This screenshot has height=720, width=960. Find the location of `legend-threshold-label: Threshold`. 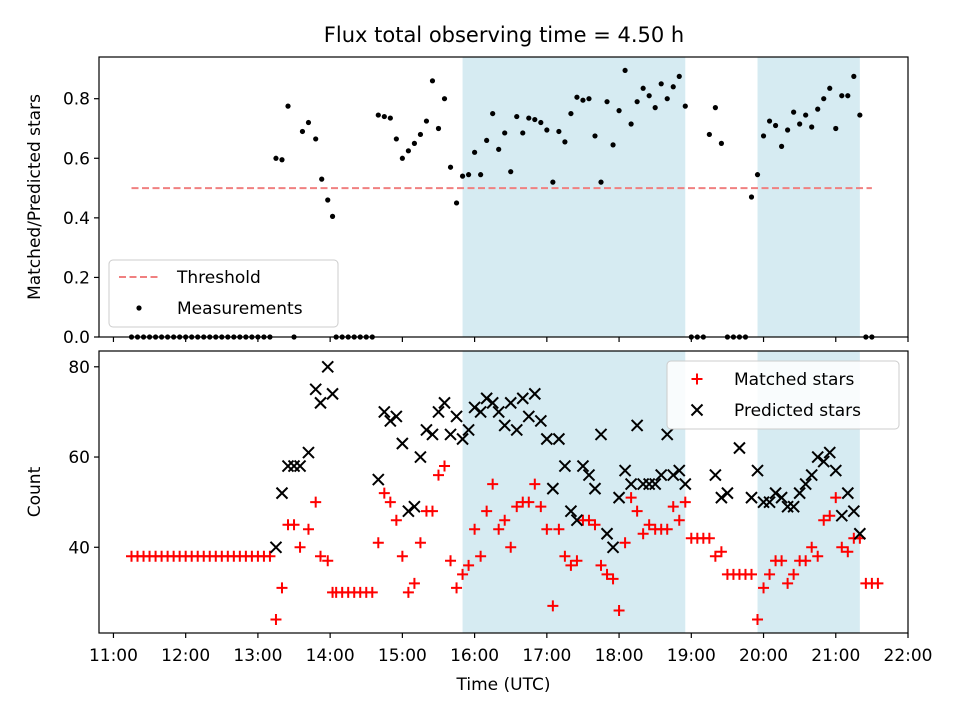

legend-threshold-label: Threshold is located at coordinates (218, 278).